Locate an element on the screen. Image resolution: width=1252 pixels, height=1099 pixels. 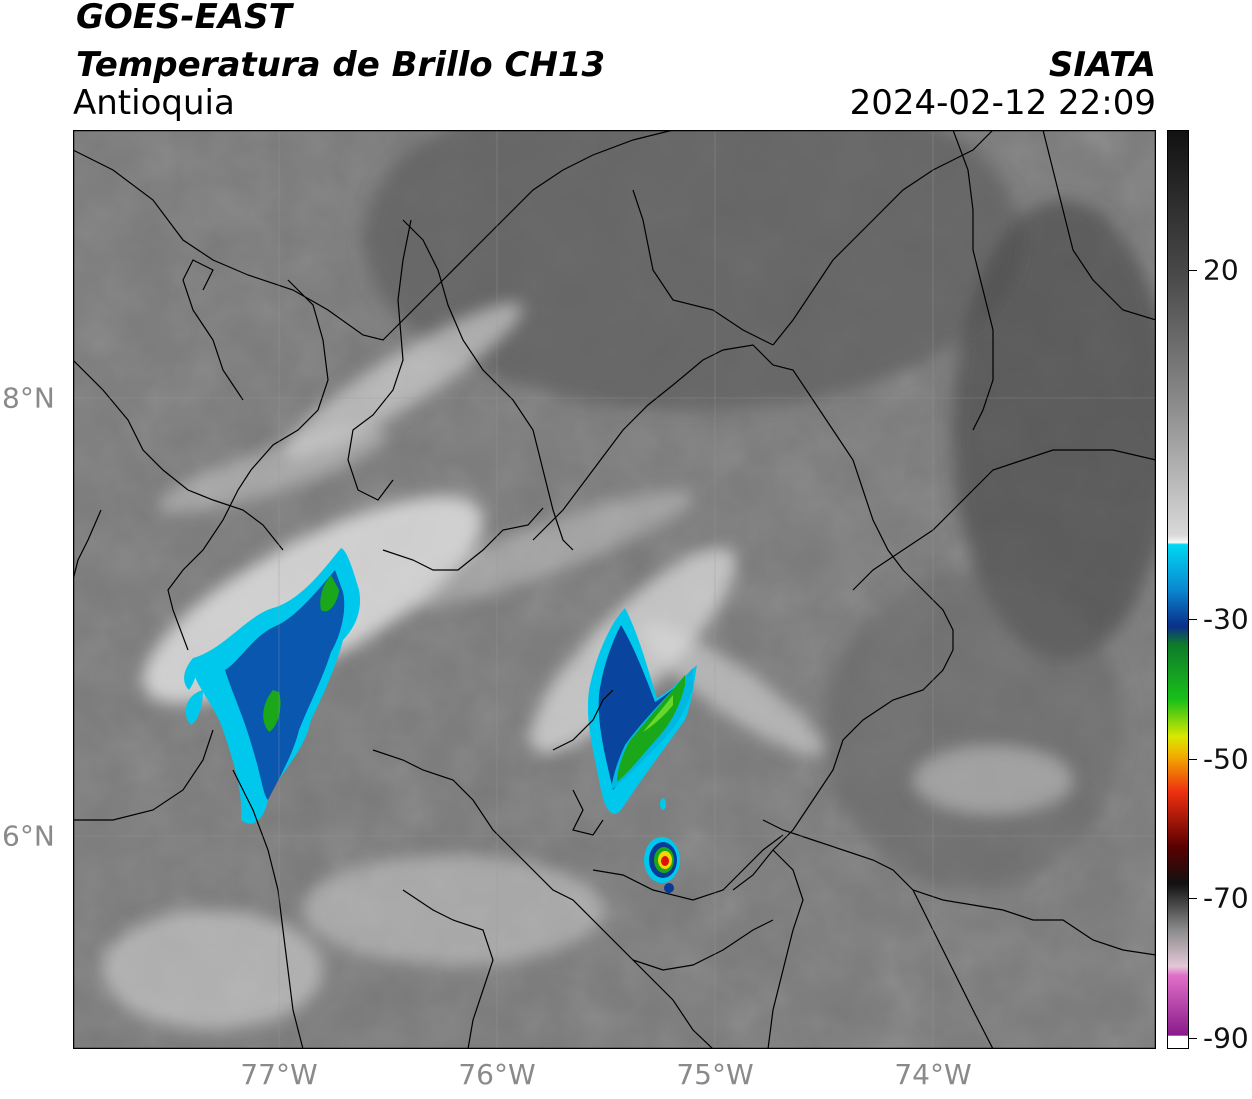
lat-label-6n: 6°N is located at coordinates (28, 836).